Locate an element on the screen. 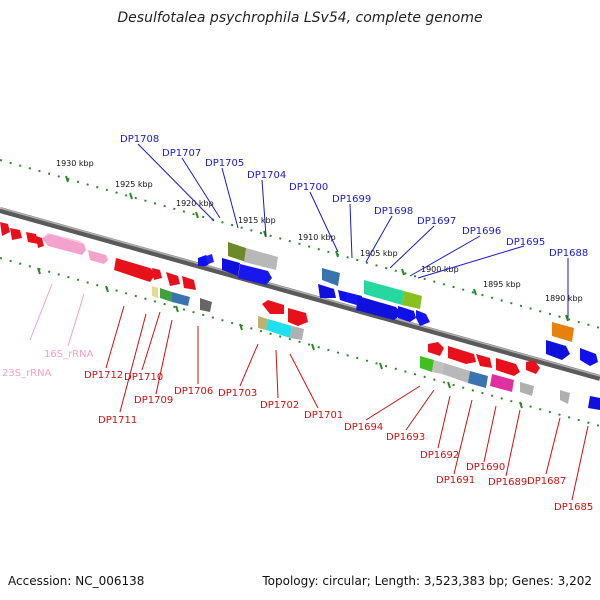  gene-label-dp1693: DP1693 is located at coordinates (405, 437).